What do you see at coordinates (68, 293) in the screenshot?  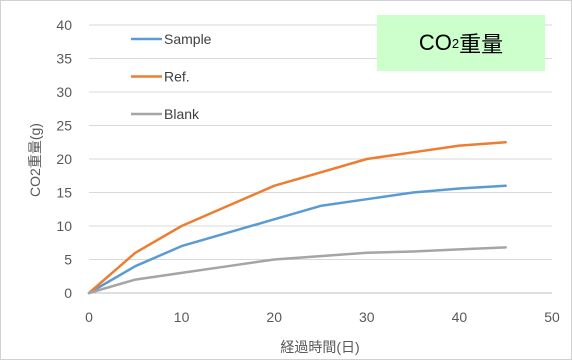 I see `y-tick-label: 0` at bounding box center [68, 293].